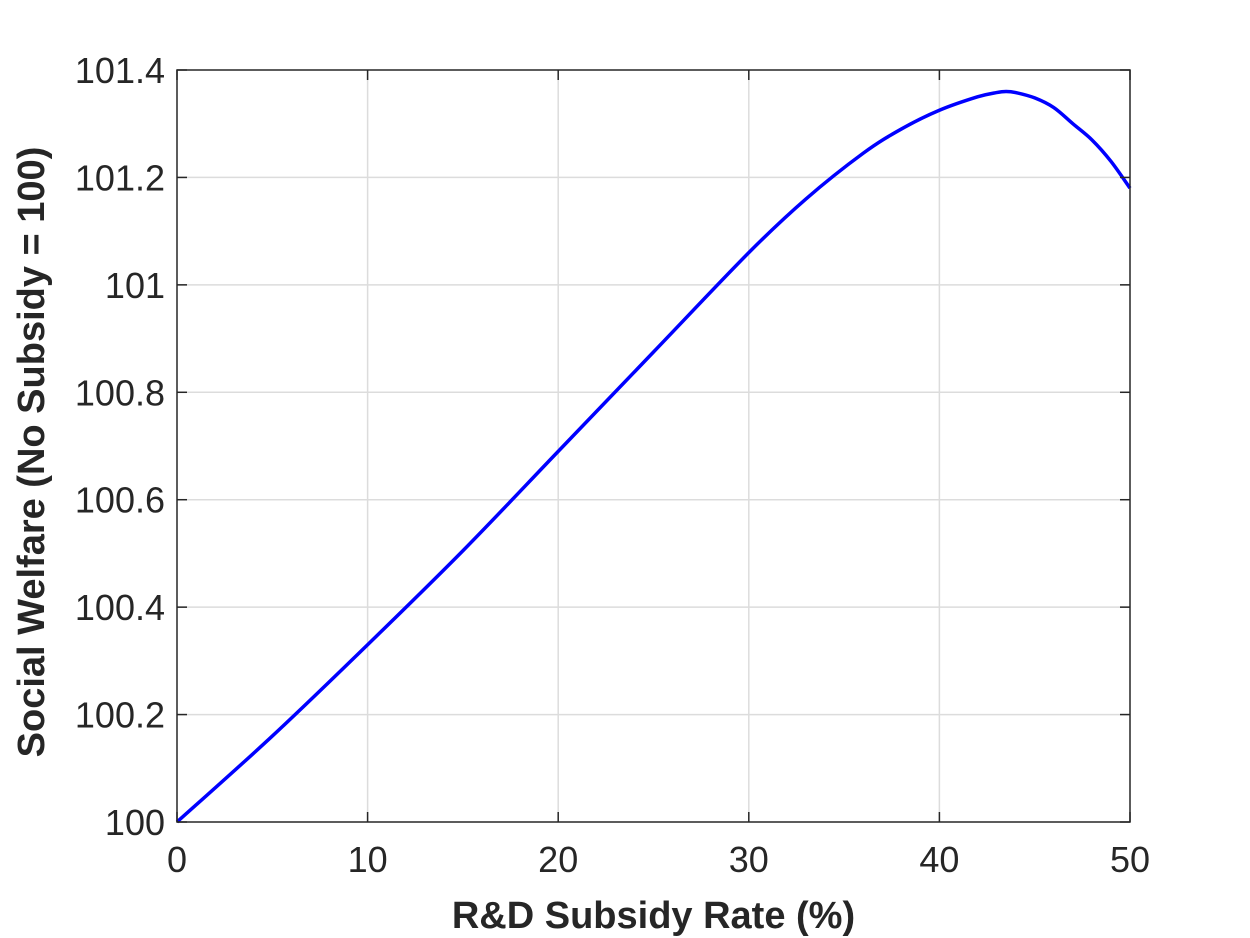  I want to click on x-tick-label: 30, so click(749, 859).